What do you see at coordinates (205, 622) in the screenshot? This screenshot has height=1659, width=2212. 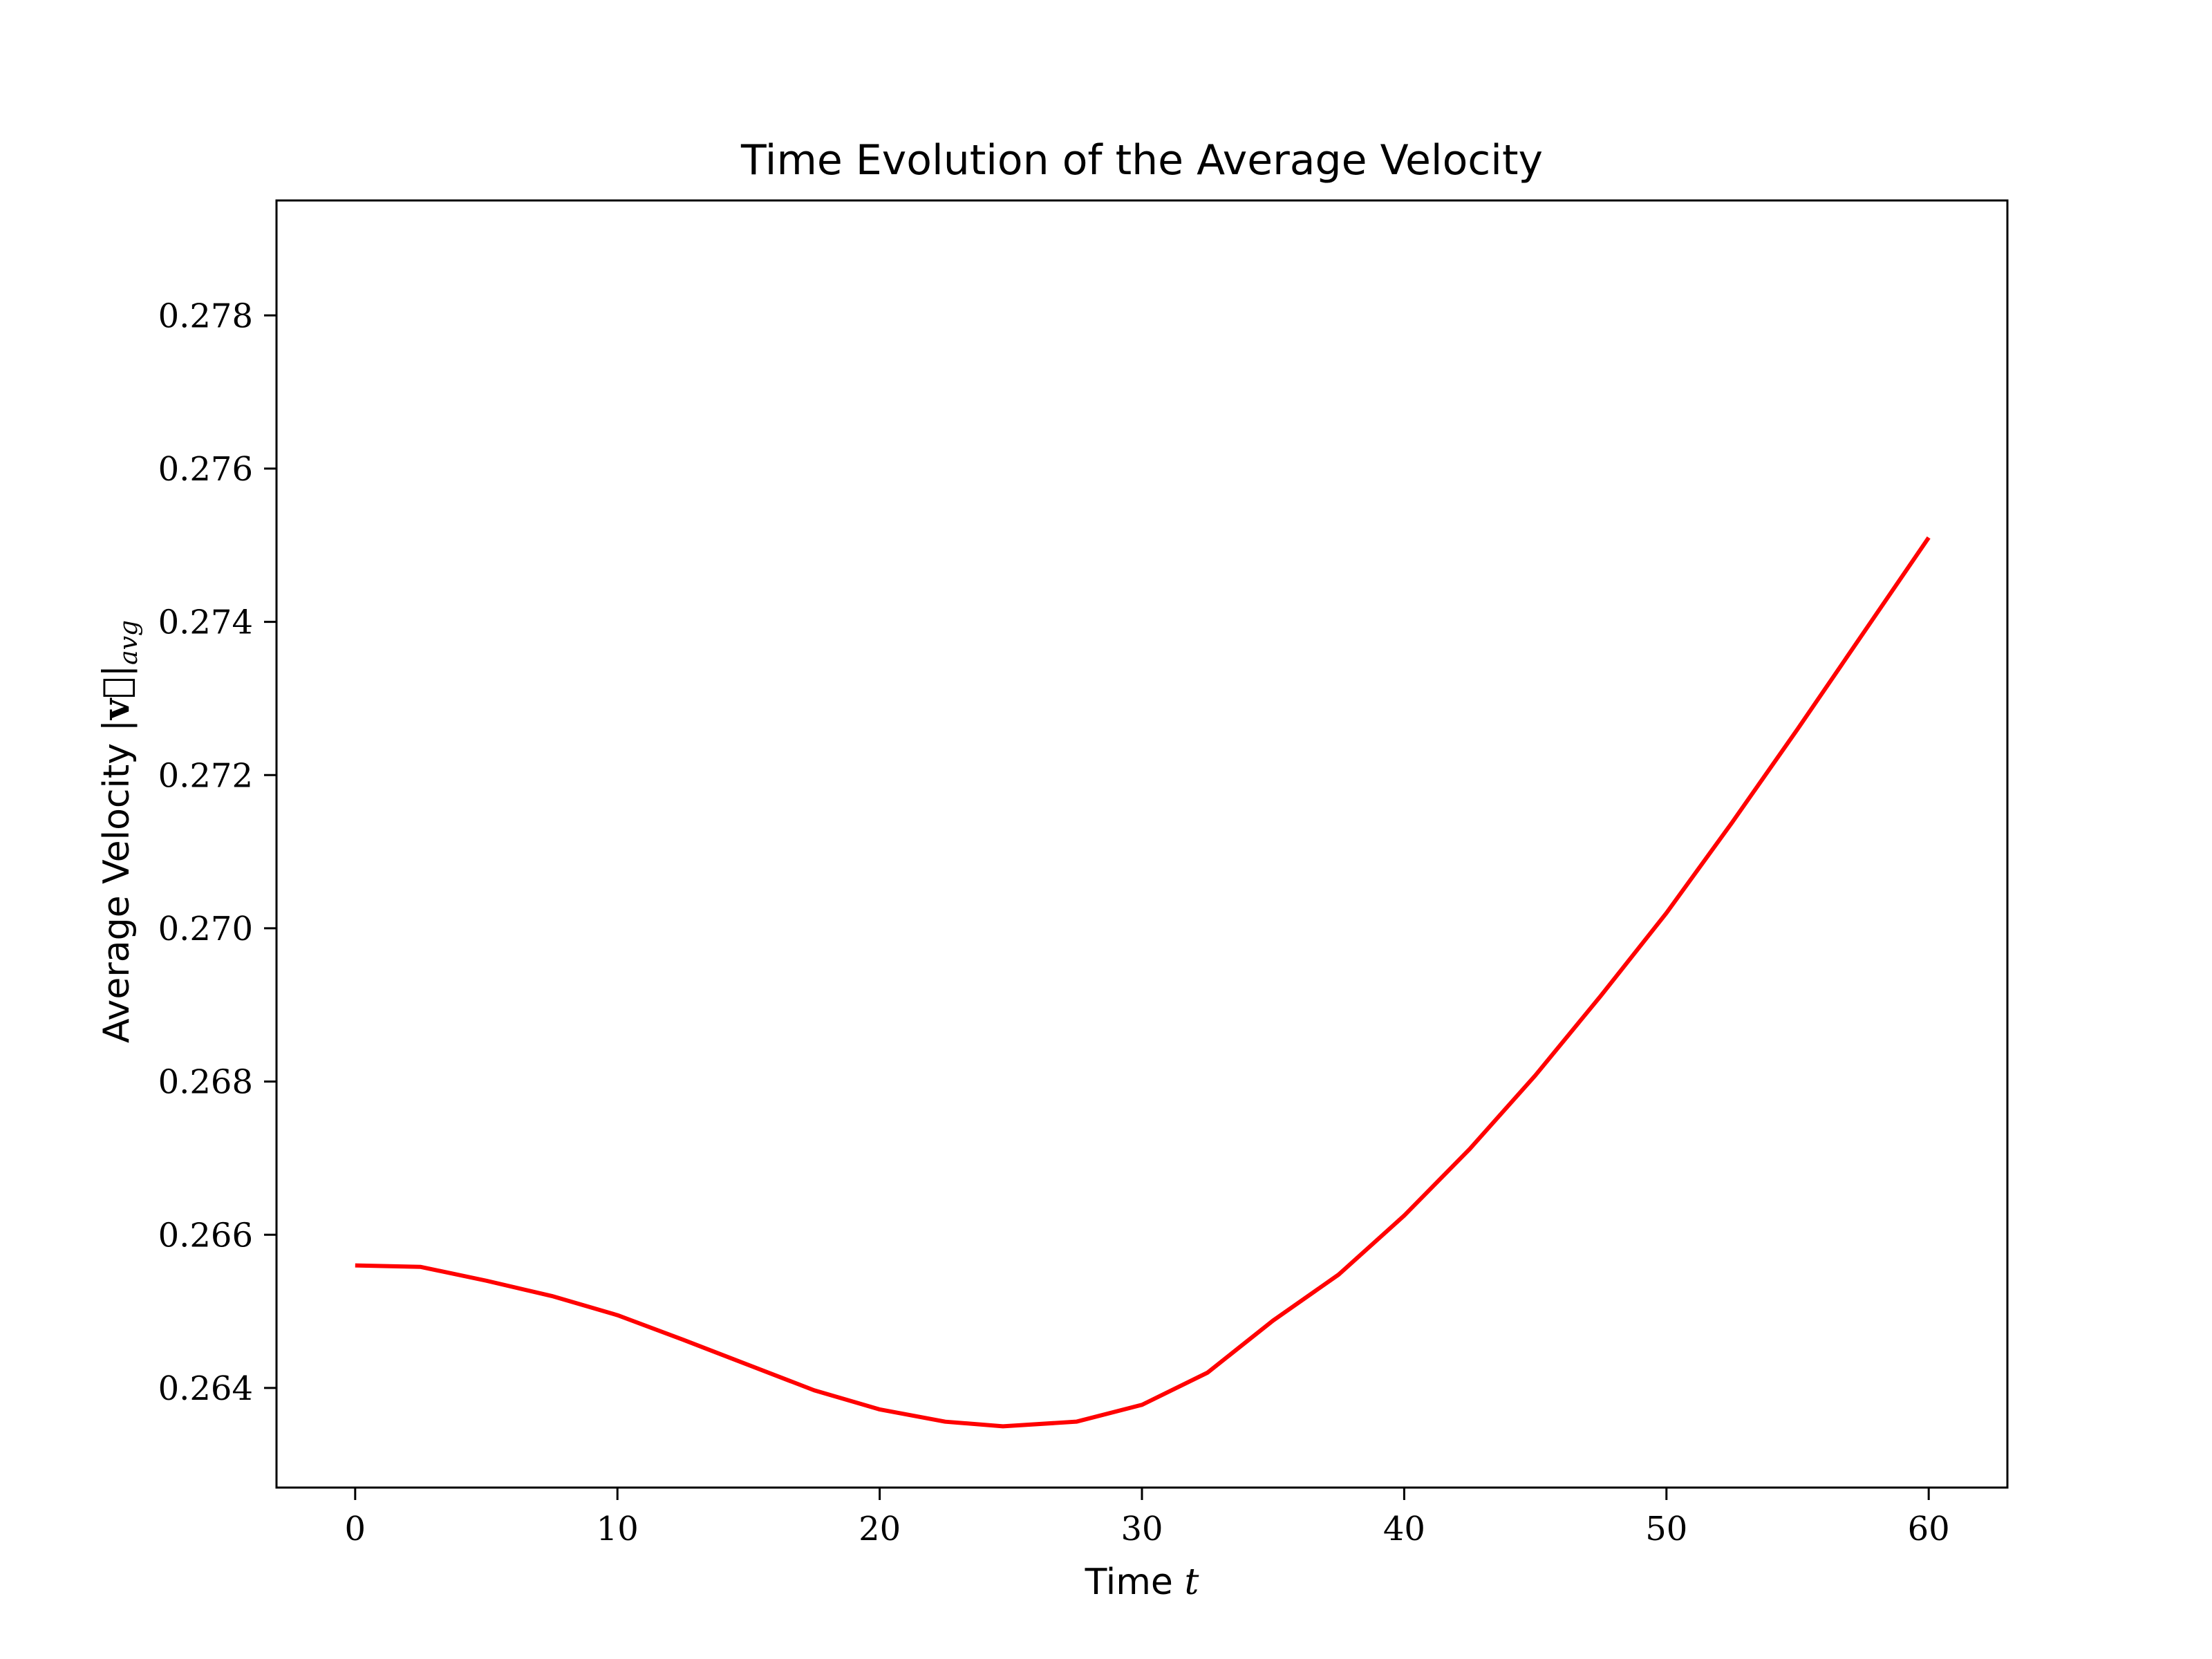 I see `y-tick-label: 0.274` at bounding box center [205, 622].